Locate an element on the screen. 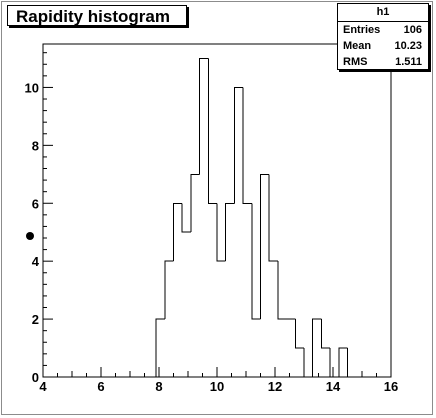  stats-row-entries: Entries 106 is located at coordinates (383, 30).